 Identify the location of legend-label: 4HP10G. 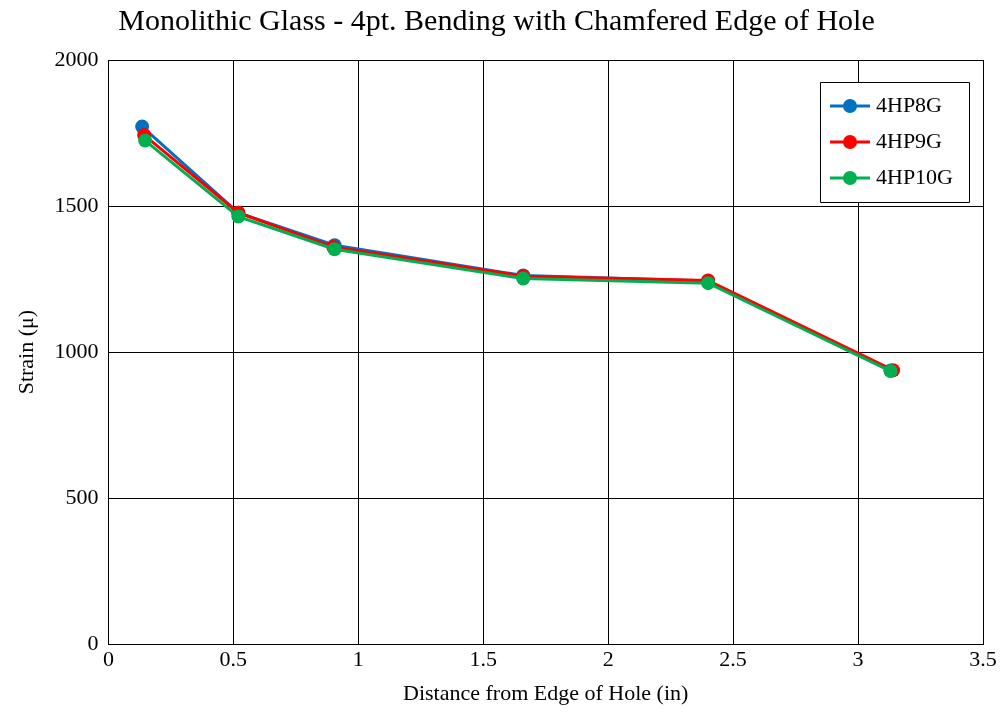
(914, 176).